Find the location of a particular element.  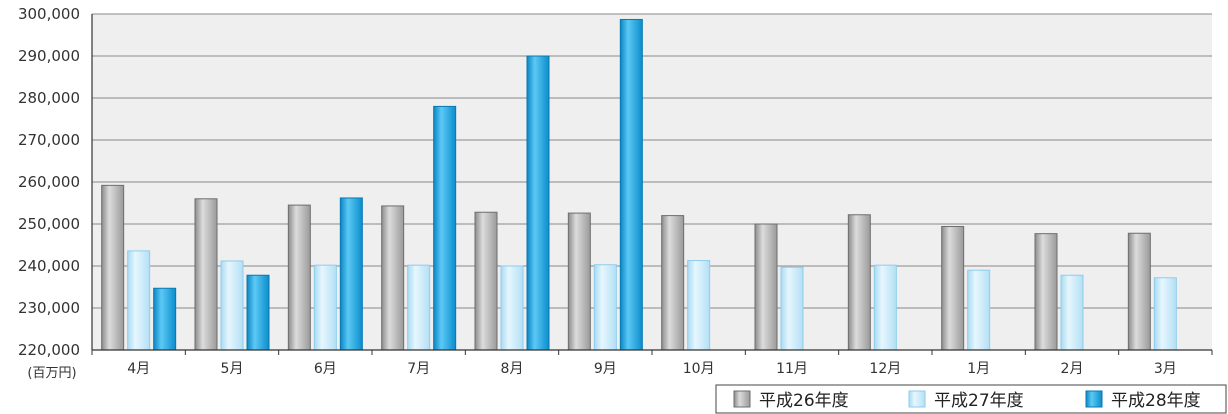

x-tick-label: 8月 is located at coordinates (512, 369).